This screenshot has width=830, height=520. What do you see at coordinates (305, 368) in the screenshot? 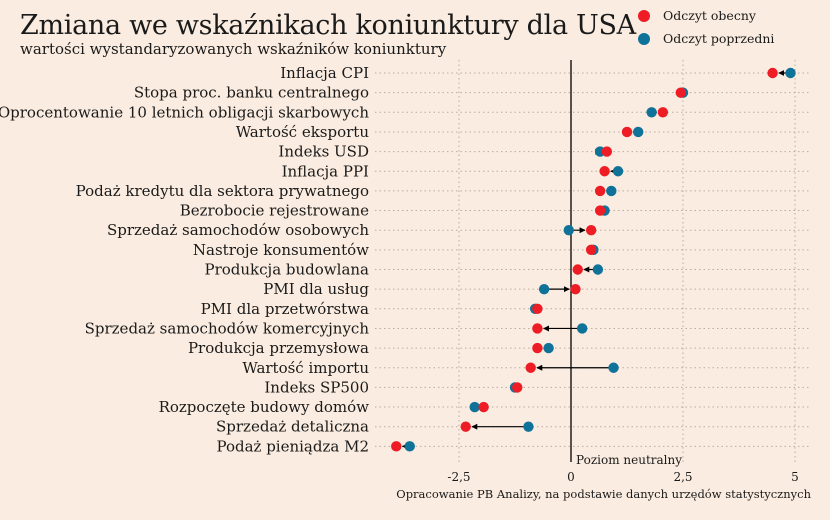
I see `category-label: Wartość importu` at bounding box center [305, 368].